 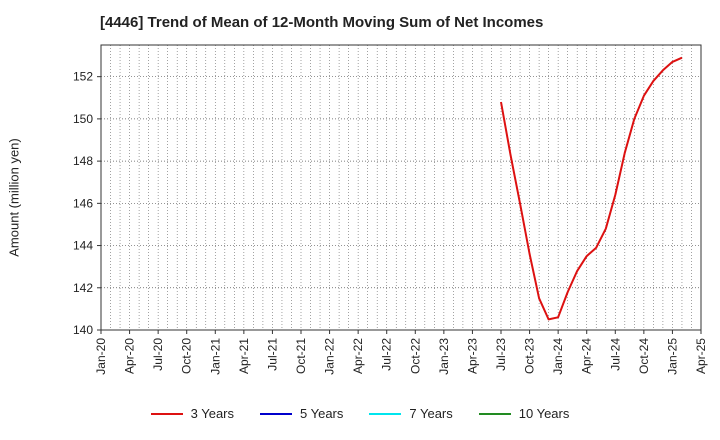 I want to click on y-tick-label: 152, so click(x=83, y=77).